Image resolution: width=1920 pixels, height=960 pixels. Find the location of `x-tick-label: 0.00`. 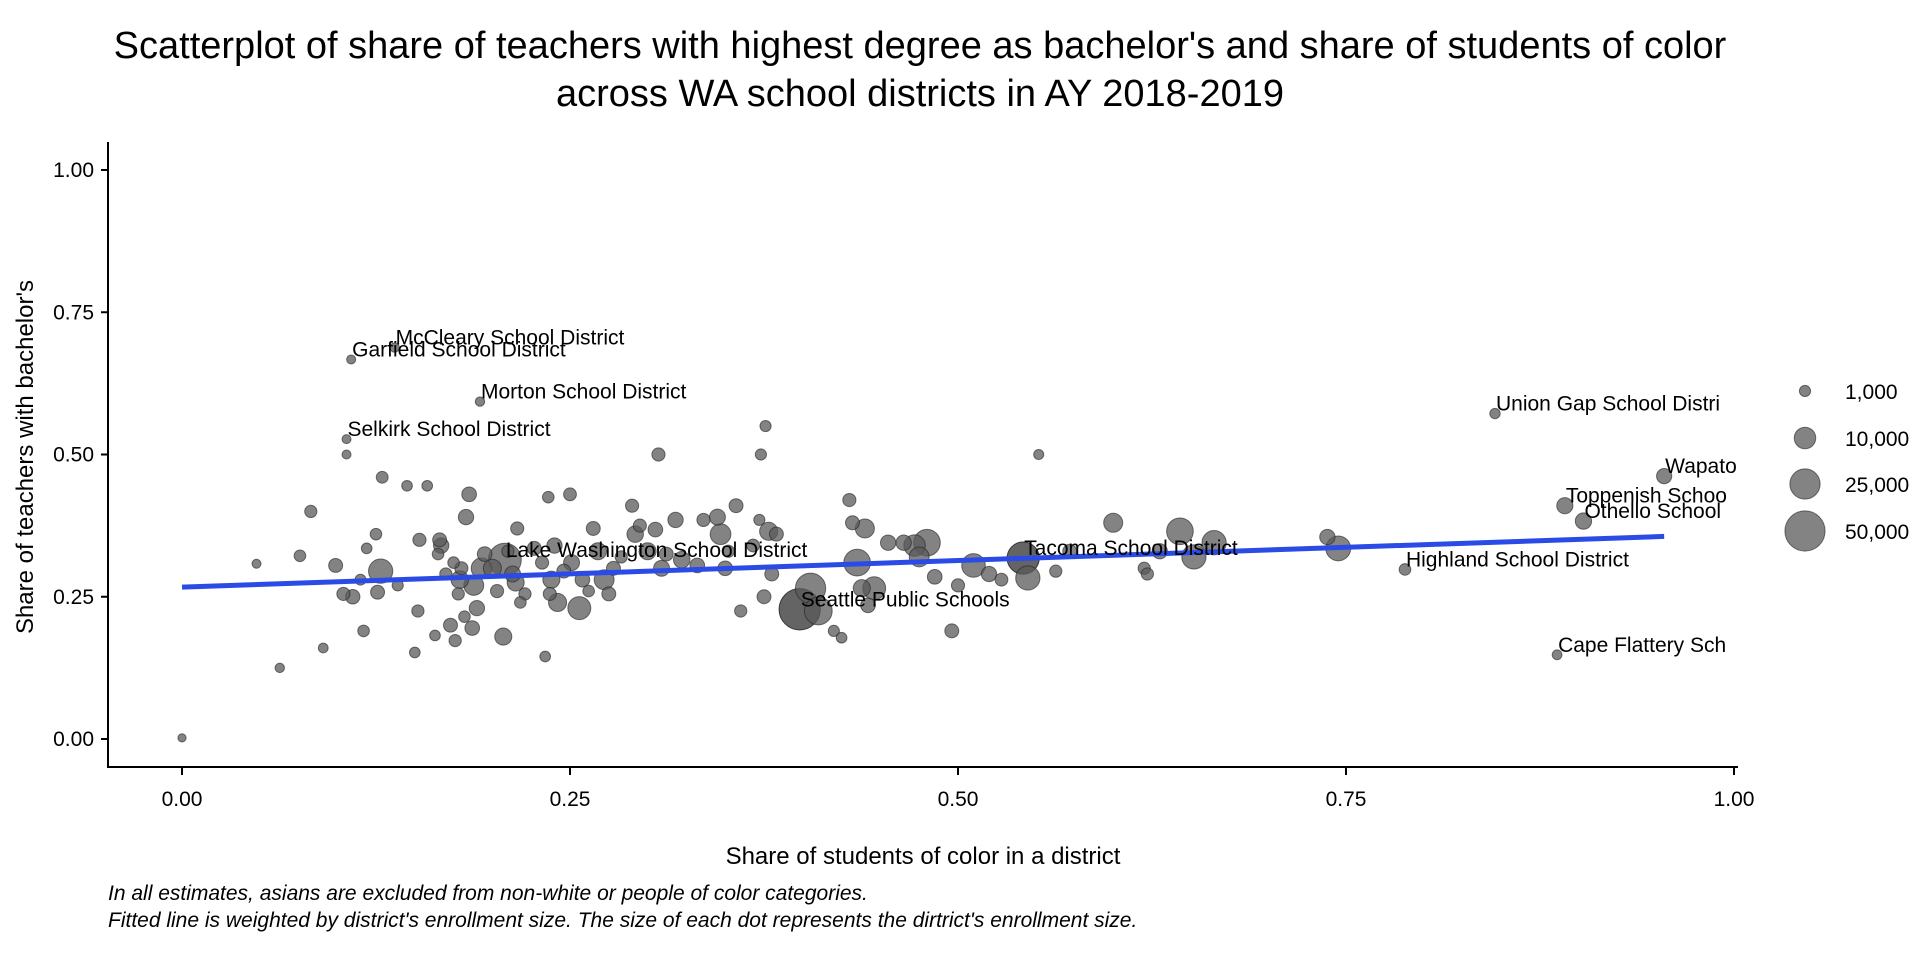

x-tick-label: 0.00 is located at coordinates (182, 799).